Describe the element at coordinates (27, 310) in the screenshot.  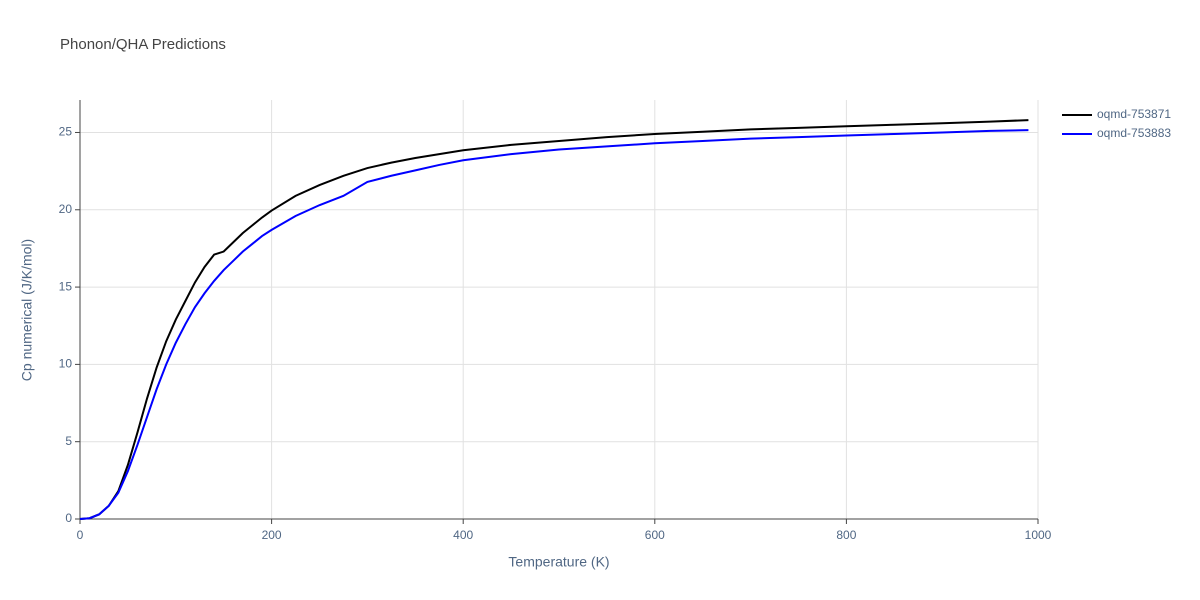
I see `y-axis-title: Cp numerical (J/K/mol)` at that location.